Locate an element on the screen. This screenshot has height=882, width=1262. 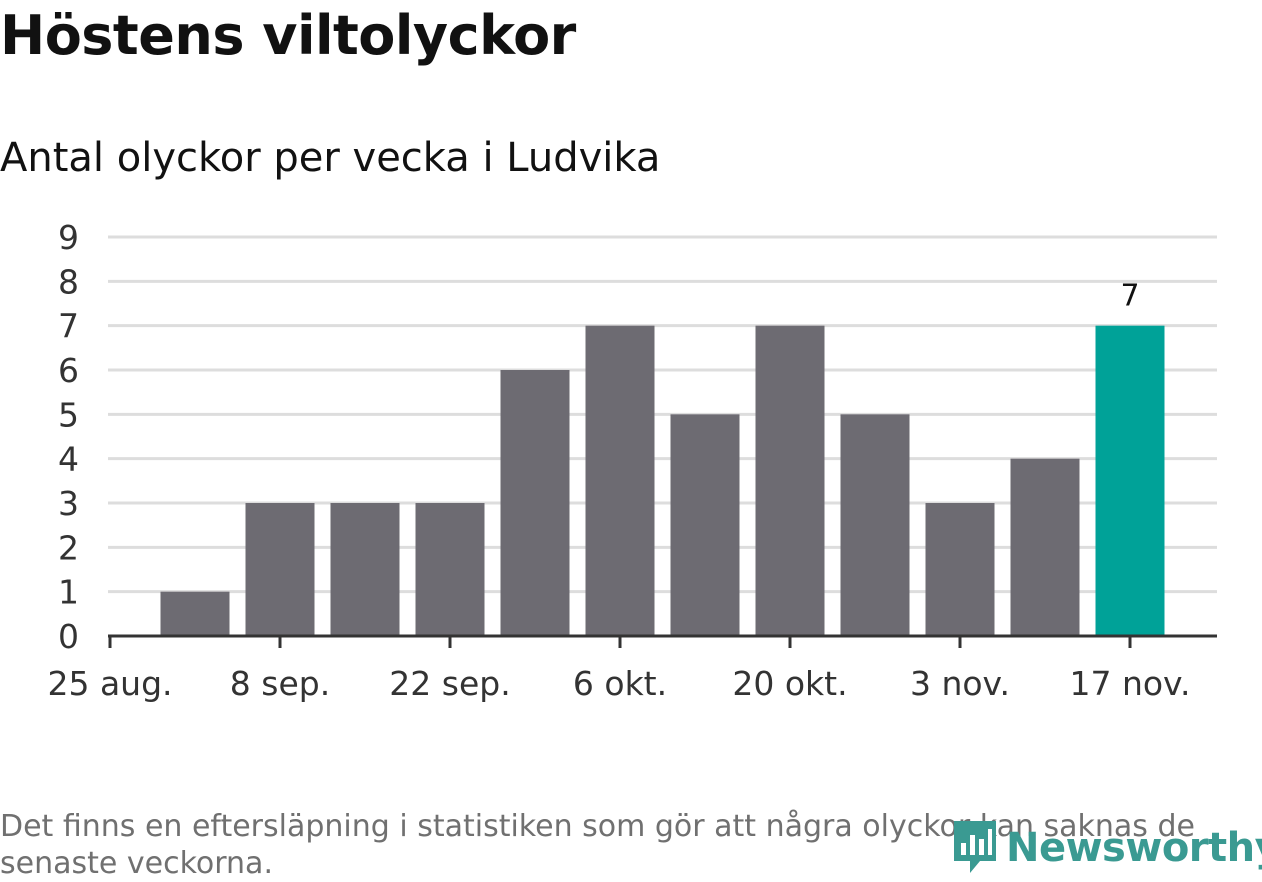
y-tick-label: 9 is located at coordinates (68, 237).